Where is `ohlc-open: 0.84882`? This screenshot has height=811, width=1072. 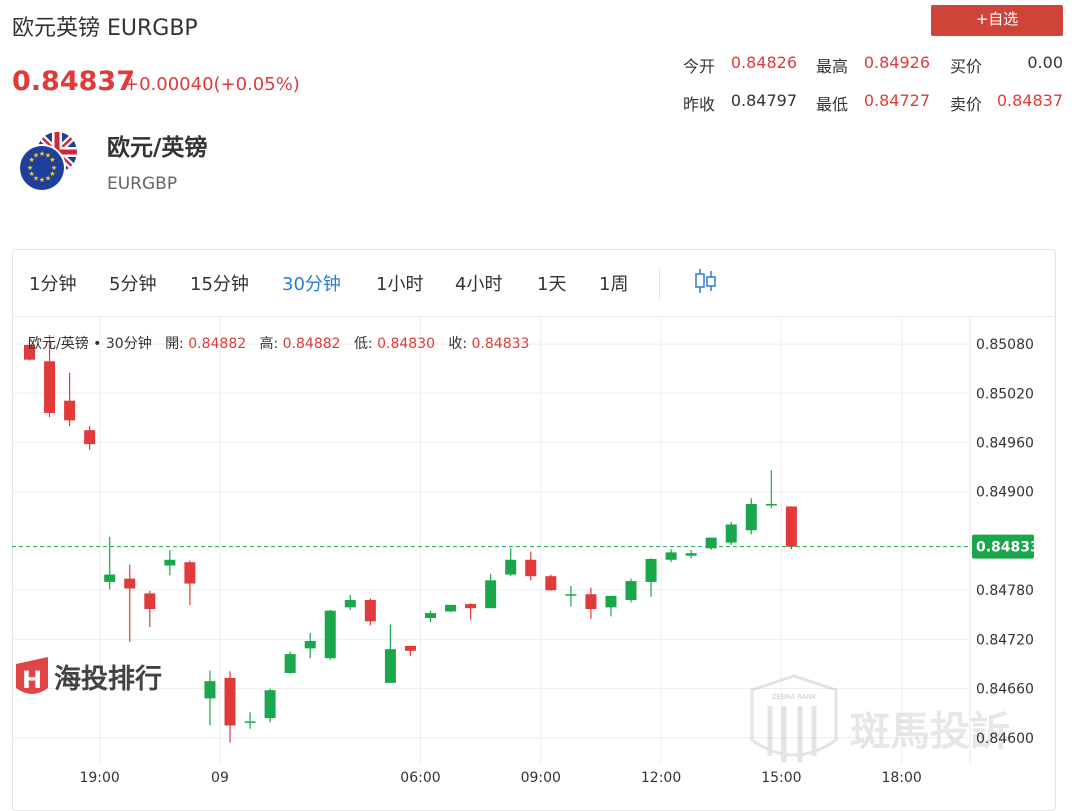 ohlc-open: 0.84882 is located at coordinates (217, 344).